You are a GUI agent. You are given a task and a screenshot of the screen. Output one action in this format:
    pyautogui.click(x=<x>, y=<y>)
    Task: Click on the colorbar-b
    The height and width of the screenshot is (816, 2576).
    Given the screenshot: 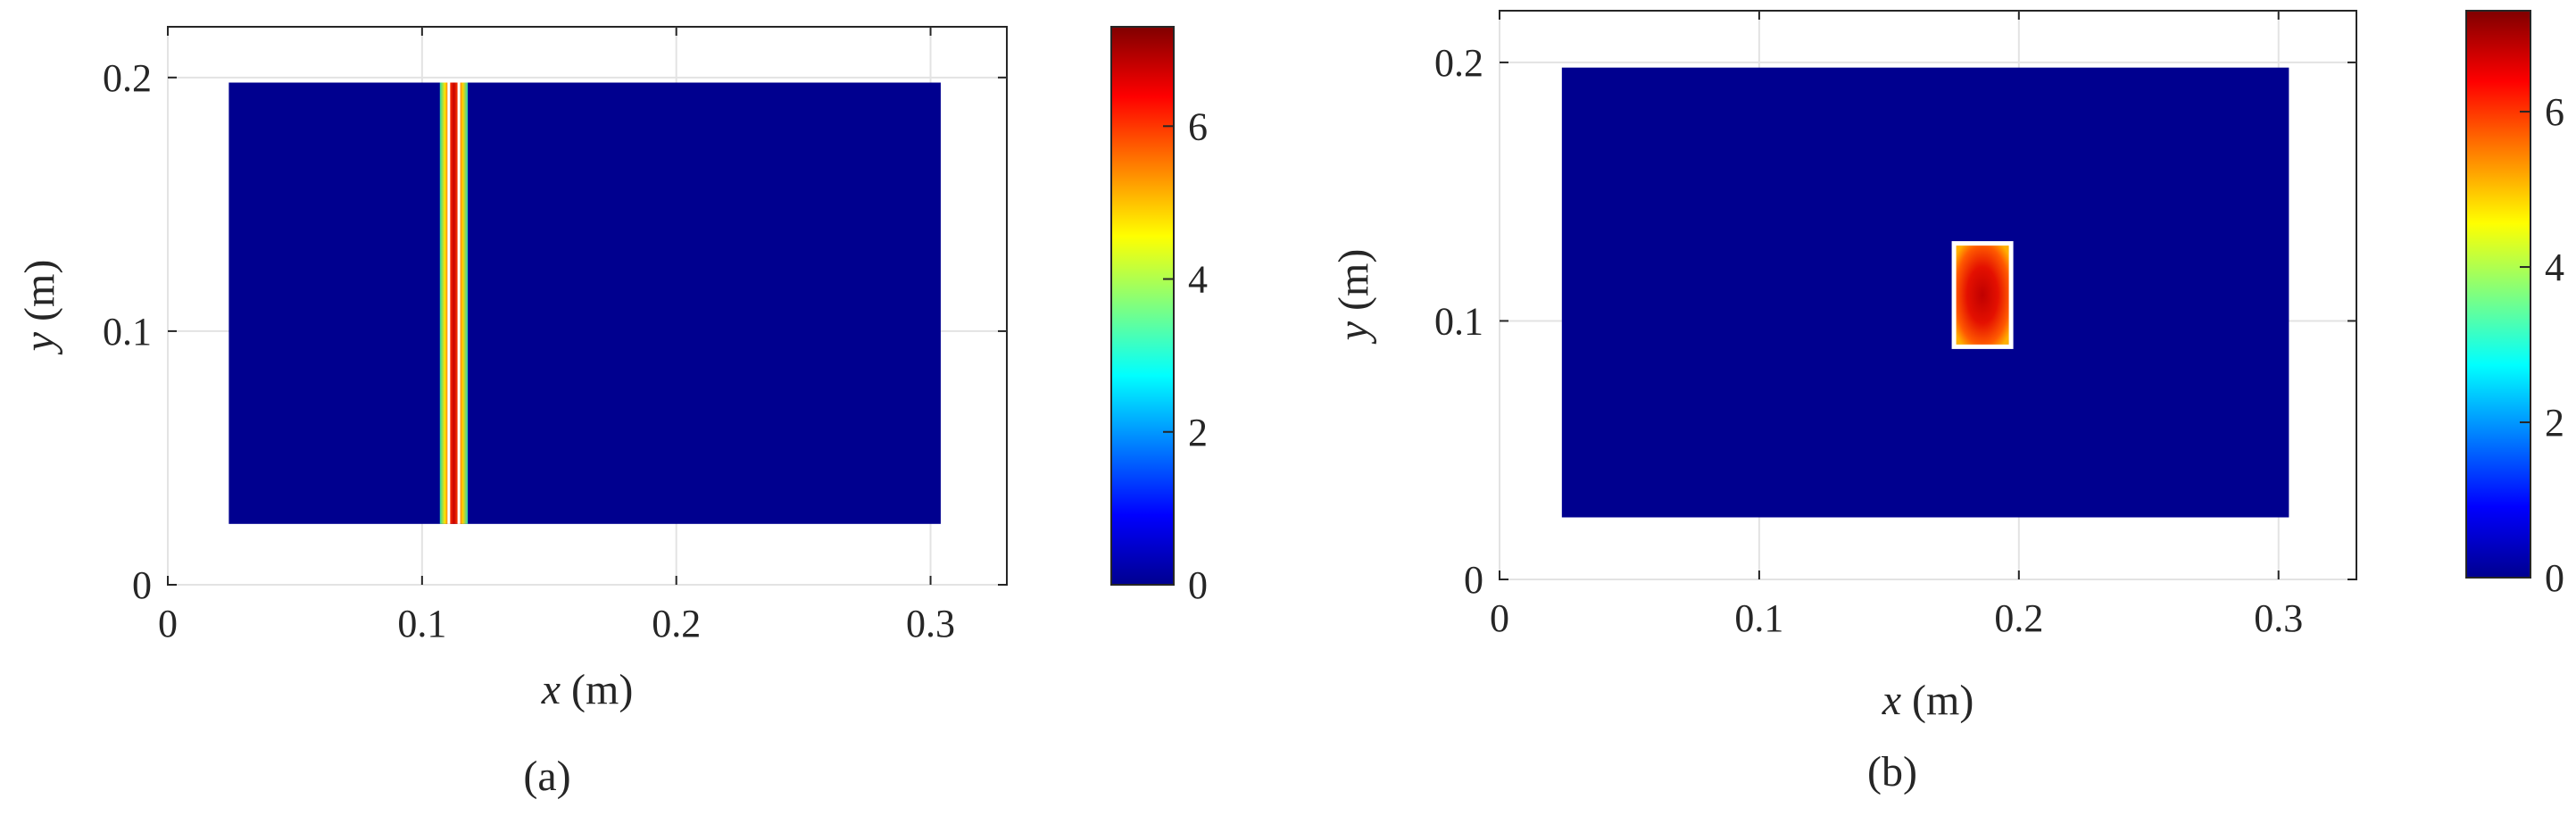 What is the action you would take?
    pyautogui.click(x=2498, y=294)
    